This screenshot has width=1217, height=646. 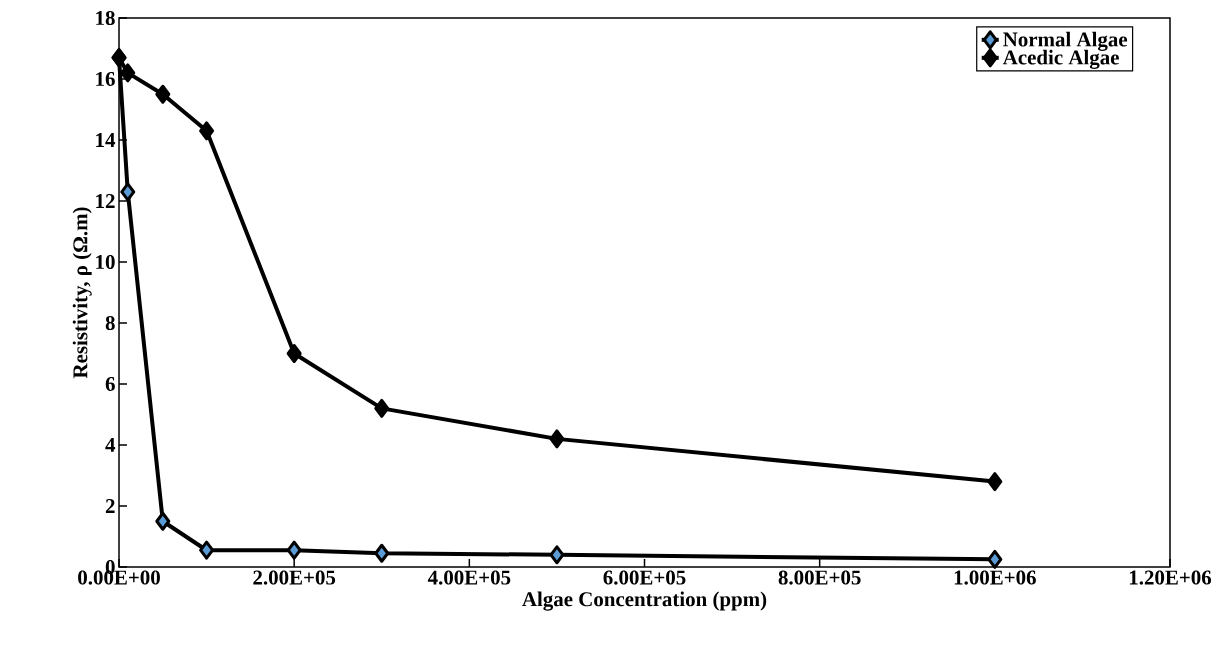 I want to click on y-tick-label: 16, so click(x=105, y=79).